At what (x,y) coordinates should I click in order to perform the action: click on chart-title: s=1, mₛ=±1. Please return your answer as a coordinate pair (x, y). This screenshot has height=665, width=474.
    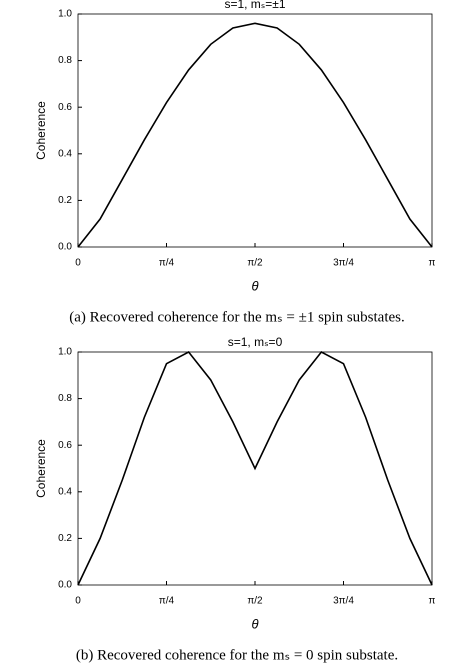
    Looking at the image, I should click on (254, 5).